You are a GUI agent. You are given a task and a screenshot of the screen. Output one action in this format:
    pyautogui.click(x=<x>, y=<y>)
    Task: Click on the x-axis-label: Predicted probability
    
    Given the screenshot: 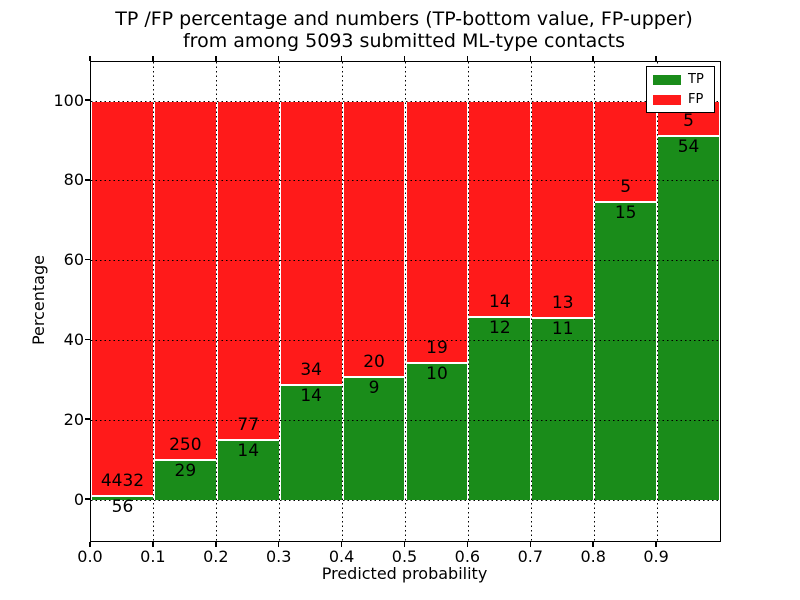 What is the action you would take?
    pyautogui.click(x=404, y=573)
    